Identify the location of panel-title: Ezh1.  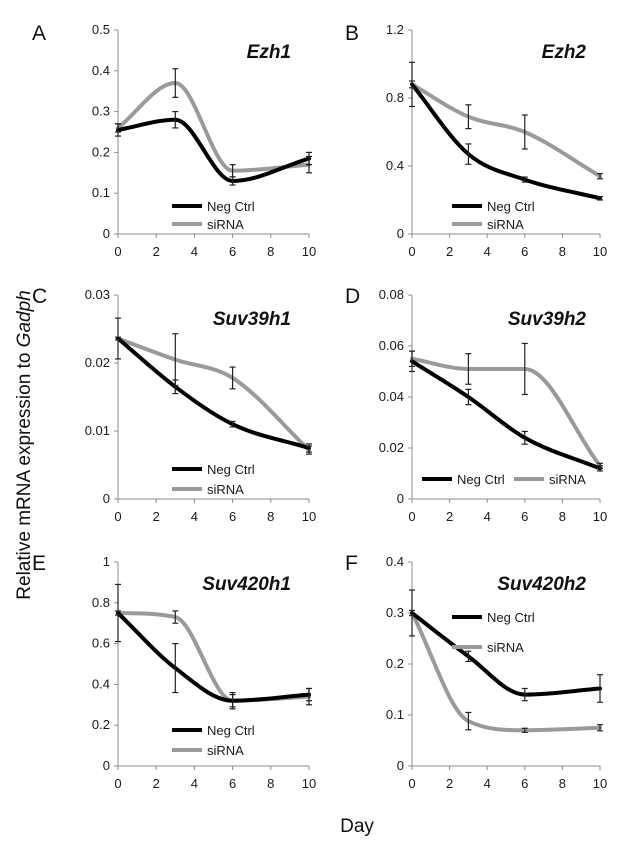
(269, 52).